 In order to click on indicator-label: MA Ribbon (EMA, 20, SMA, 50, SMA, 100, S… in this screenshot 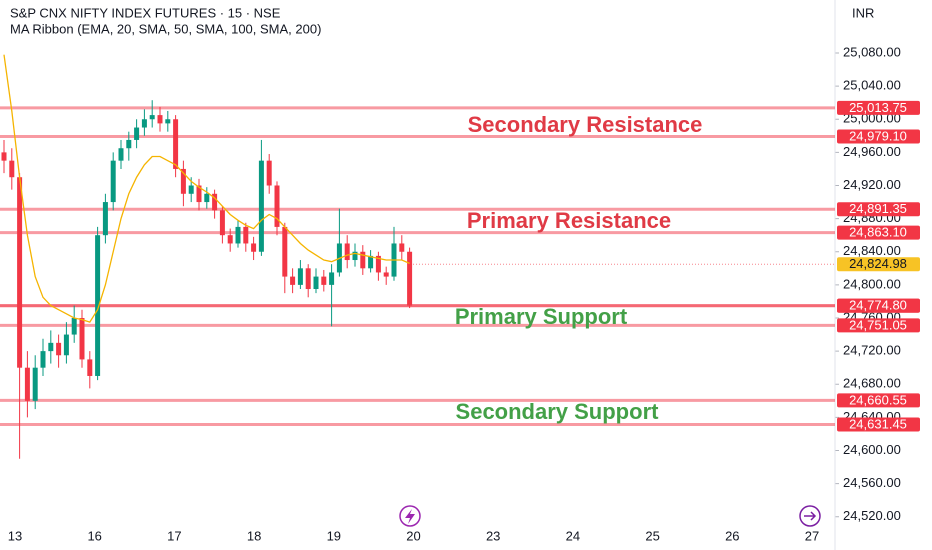, I will do `click(165, 28)`.